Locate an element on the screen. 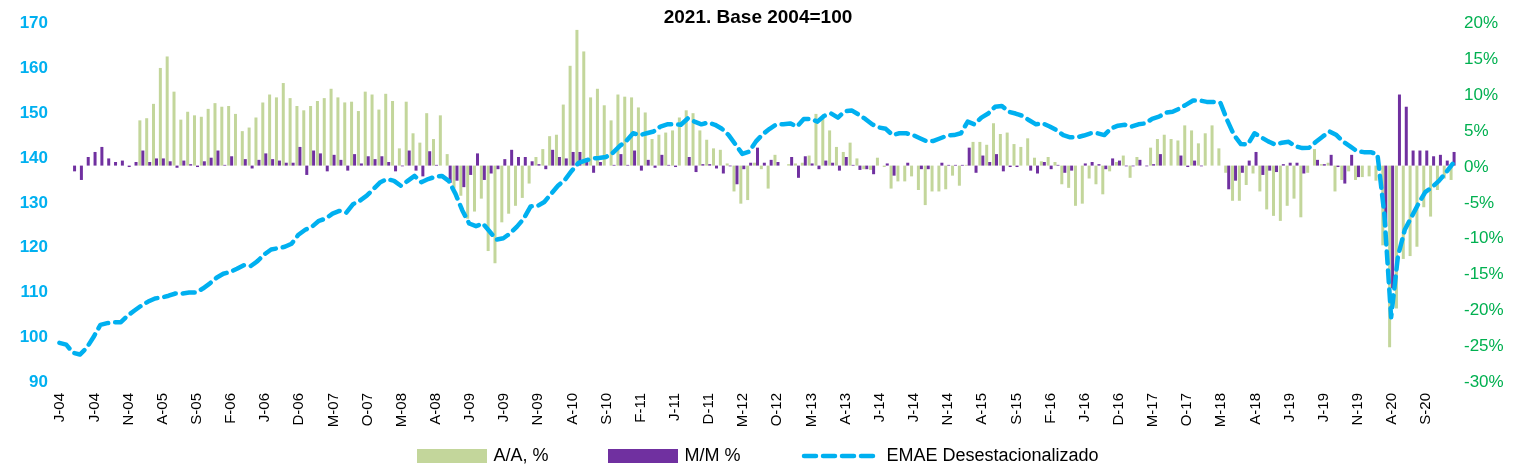  y-tick-label: 140 is located at coordinates (33, 157).